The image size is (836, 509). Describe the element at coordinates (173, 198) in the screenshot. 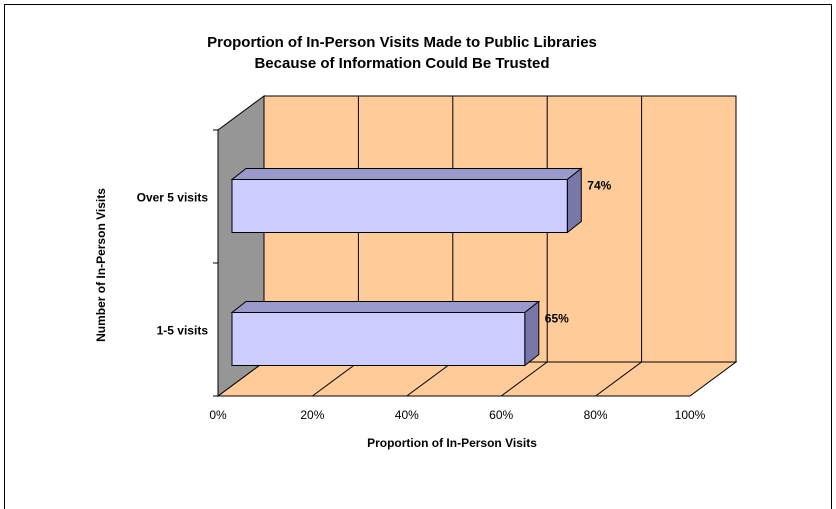

I see `y-tick-label: Over 5 visits` at that location.